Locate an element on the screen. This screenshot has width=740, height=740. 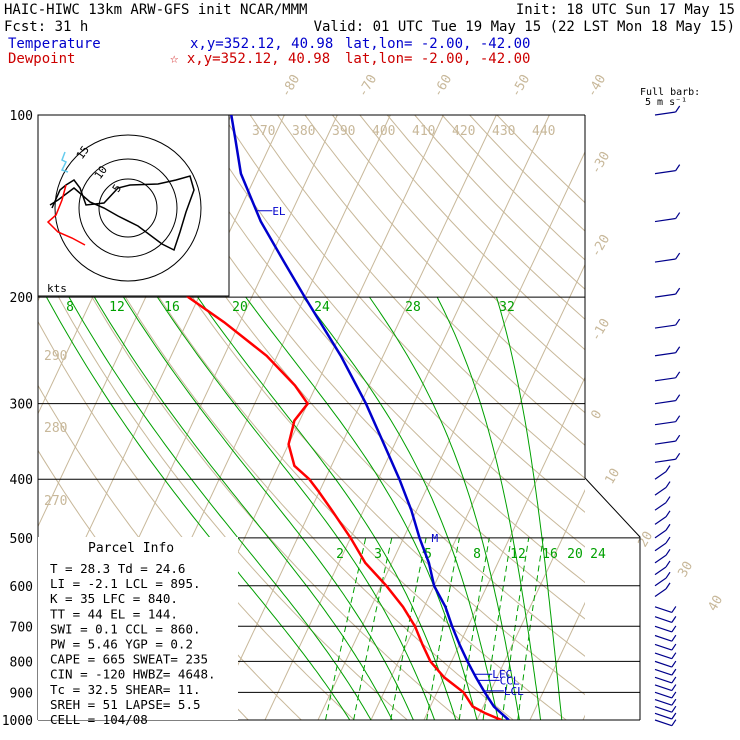
ccl-label: CCL is located at coordinates (510, 680).